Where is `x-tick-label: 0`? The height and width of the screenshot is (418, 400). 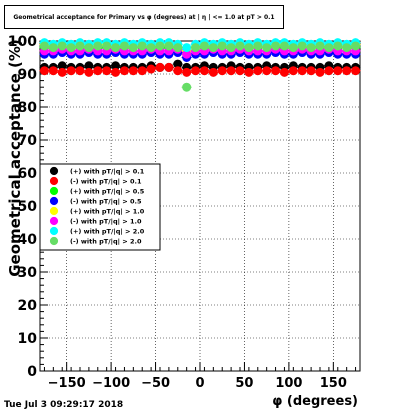
x-tick-label: 0 is located at coordinates (199, 383).